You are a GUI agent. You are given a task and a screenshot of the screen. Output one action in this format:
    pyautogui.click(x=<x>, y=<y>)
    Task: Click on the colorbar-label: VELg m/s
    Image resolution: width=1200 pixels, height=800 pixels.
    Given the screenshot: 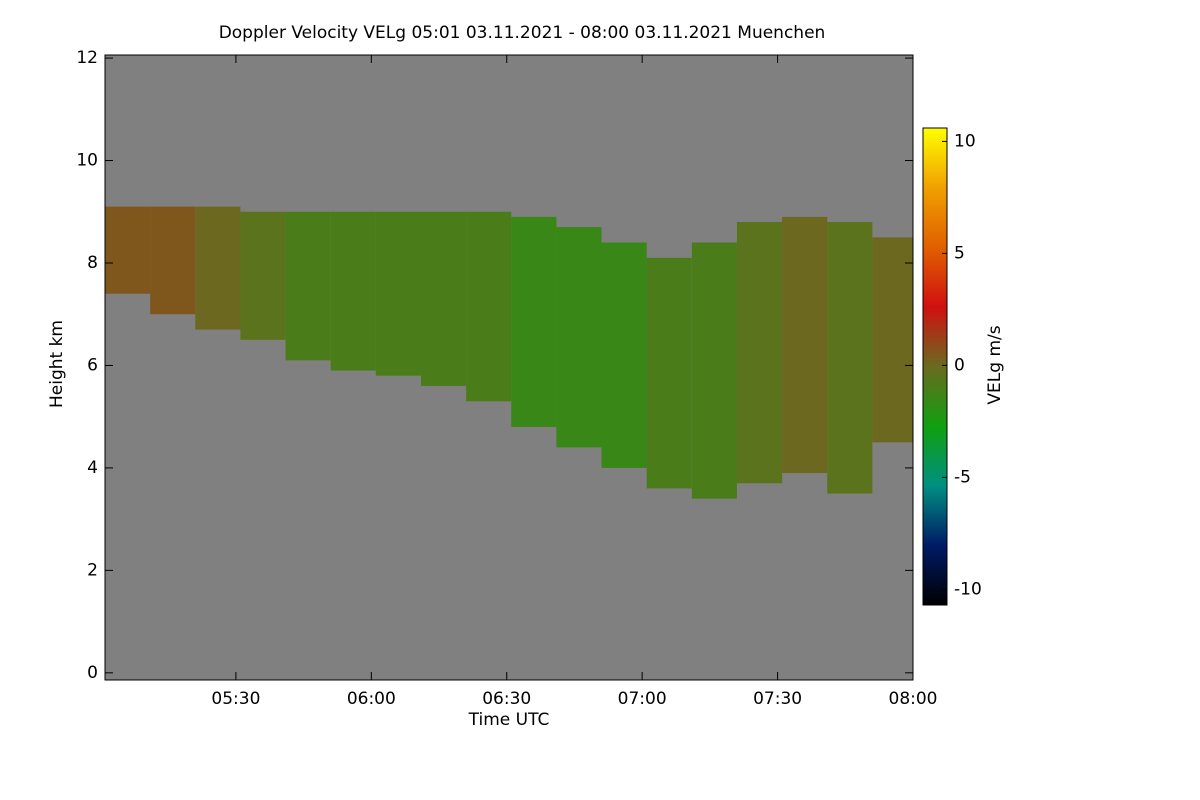 What is the action you would take?
    pyautogui.click(x=995, y=364)
    